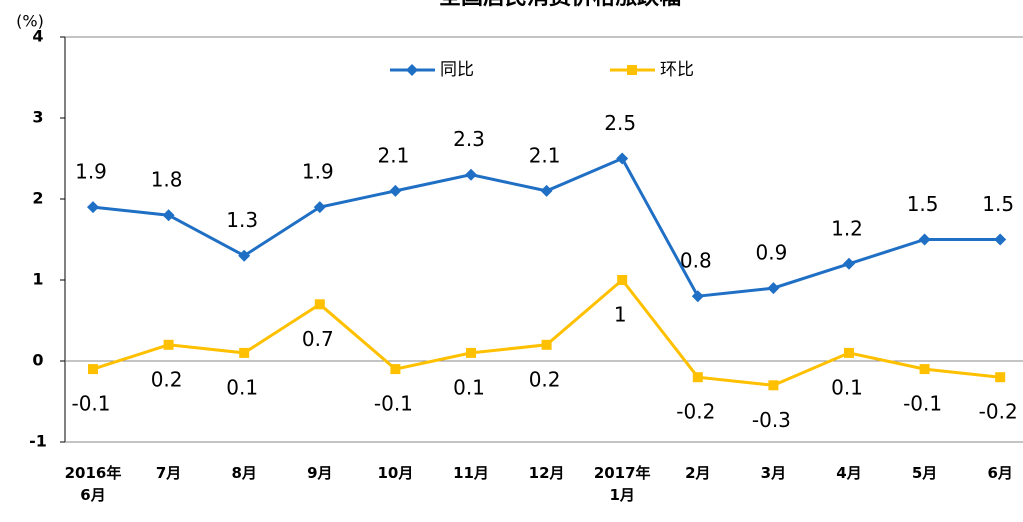  I want to click on y-tick-label: 0, so click(37, 360).